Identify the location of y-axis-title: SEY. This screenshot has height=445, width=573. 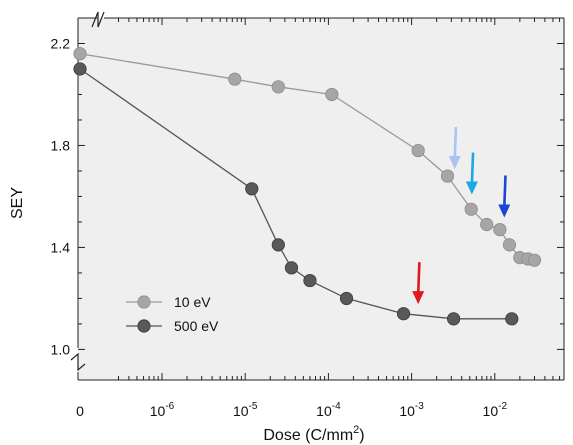
(17, 203).